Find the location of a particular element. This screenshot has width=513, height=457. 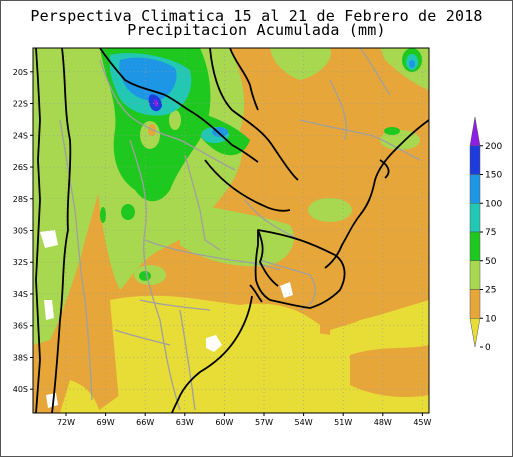

argentina-brazil is located at coordinates (268, 258).